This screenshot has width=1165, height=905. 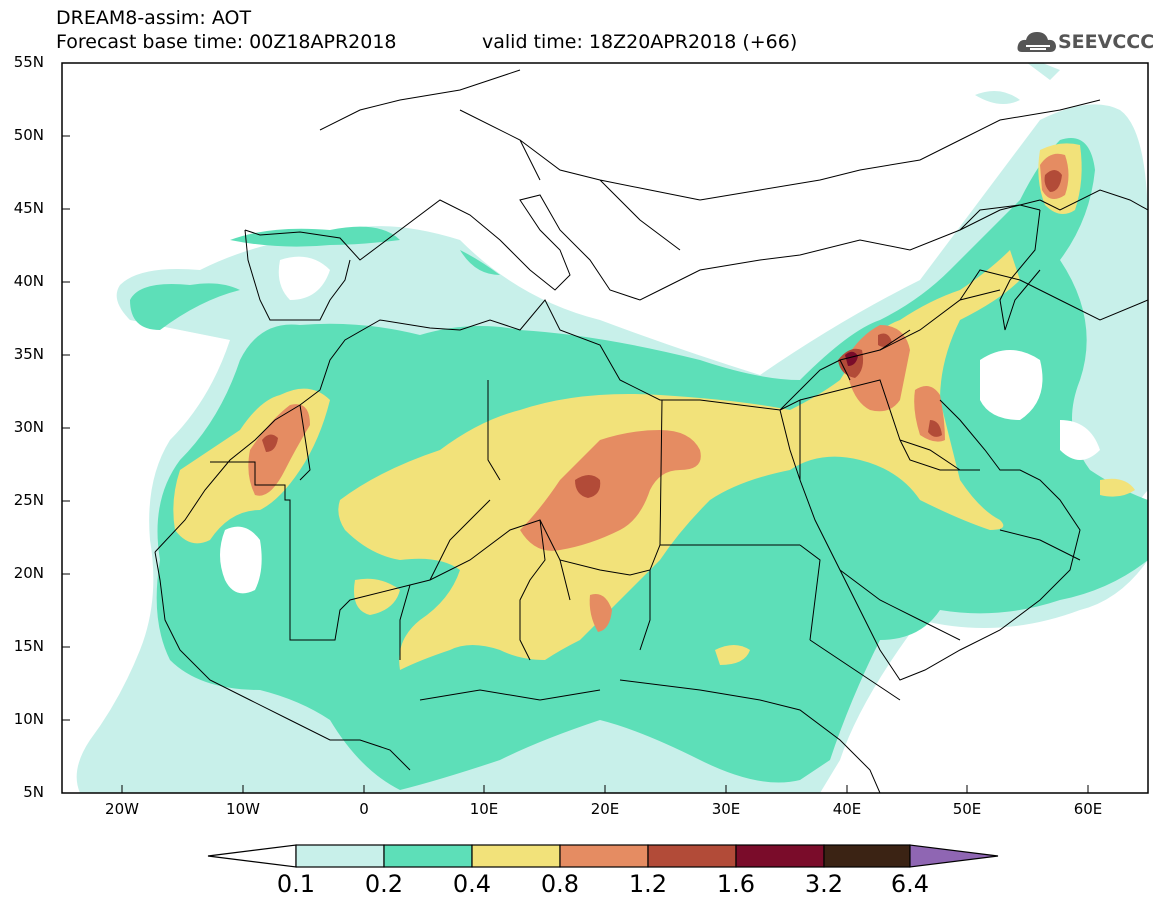 What do you see at coordinates (154, 18) in the screenshot?
I see `map-title: DREAM8-assim: AOT` at bounding box center [154, 18].